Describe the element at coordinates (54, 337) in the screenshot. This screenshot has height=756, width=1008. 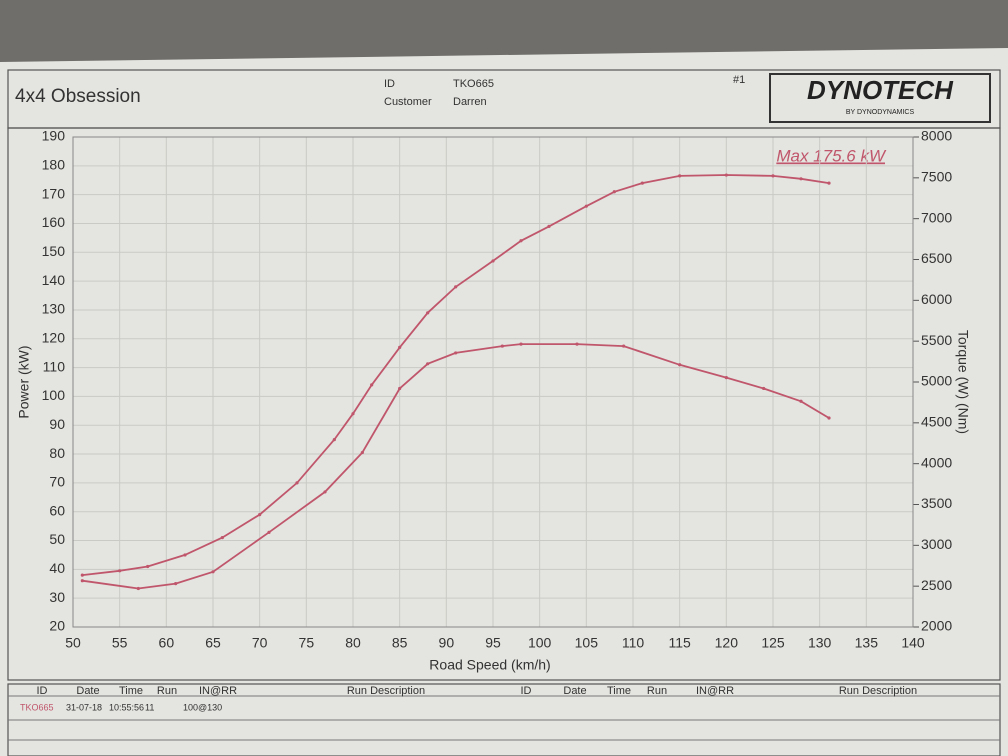
I see `y-tick-label: 120` at that location.